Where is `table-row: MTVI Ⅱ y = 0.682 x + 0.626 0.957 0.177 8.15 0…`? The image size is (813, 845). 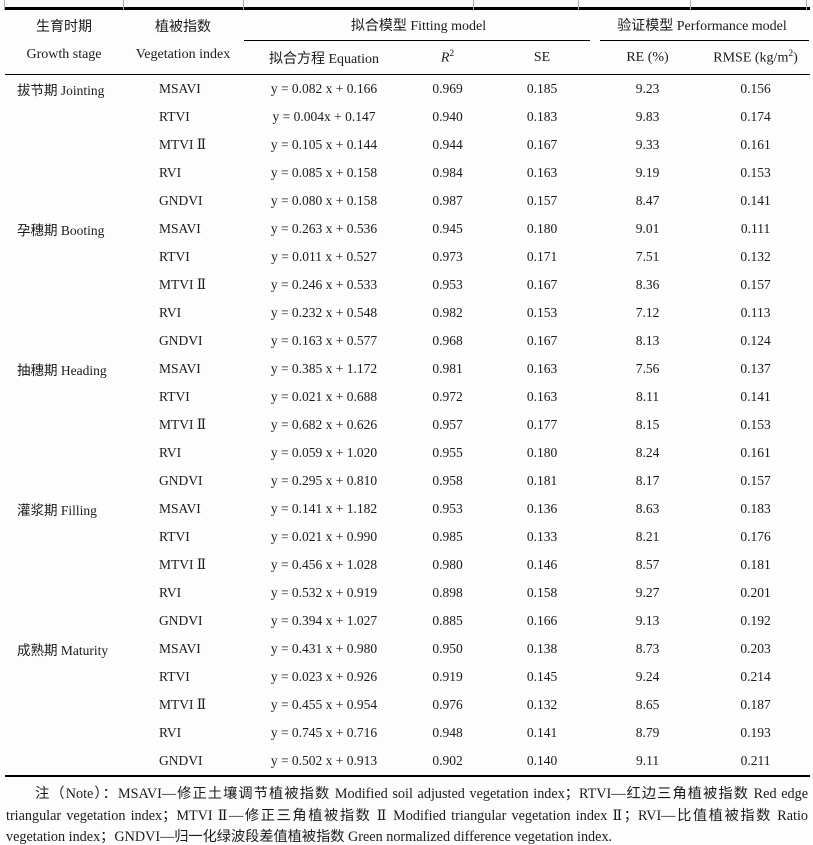
table-row: MTVI Ⅱ y = 0.682 x + 0.626 0.957 0.177 8.15 0… is located at coordinates (407, 425).